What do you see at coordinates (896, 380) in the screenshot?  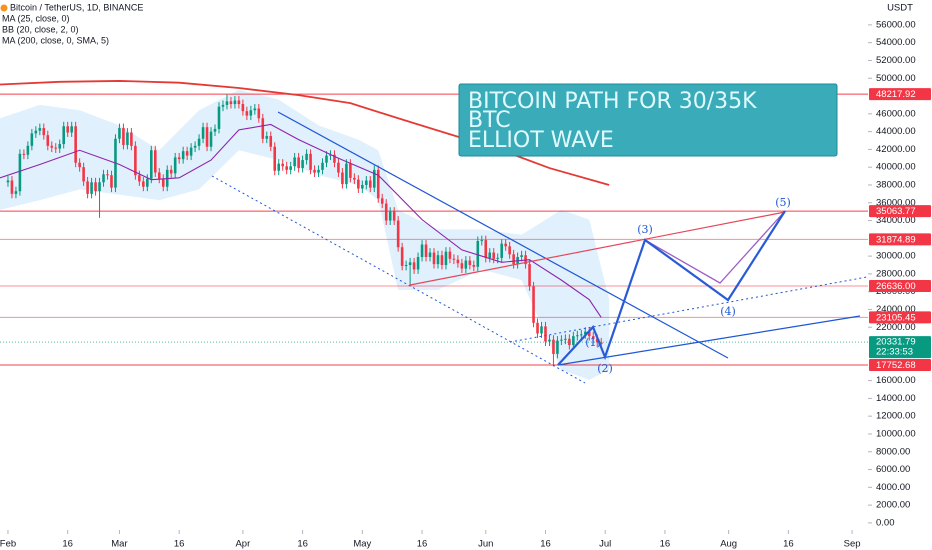 I see `y-tick-label: 16000.00` at bounding box center [896, 380].